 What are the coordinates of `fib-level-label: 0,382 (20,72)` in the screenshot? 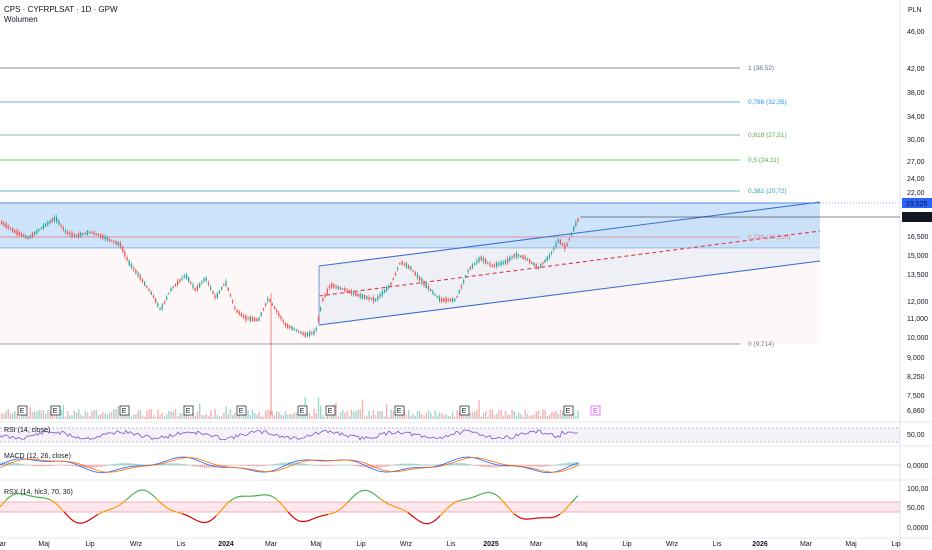 It's located at (767, 191).